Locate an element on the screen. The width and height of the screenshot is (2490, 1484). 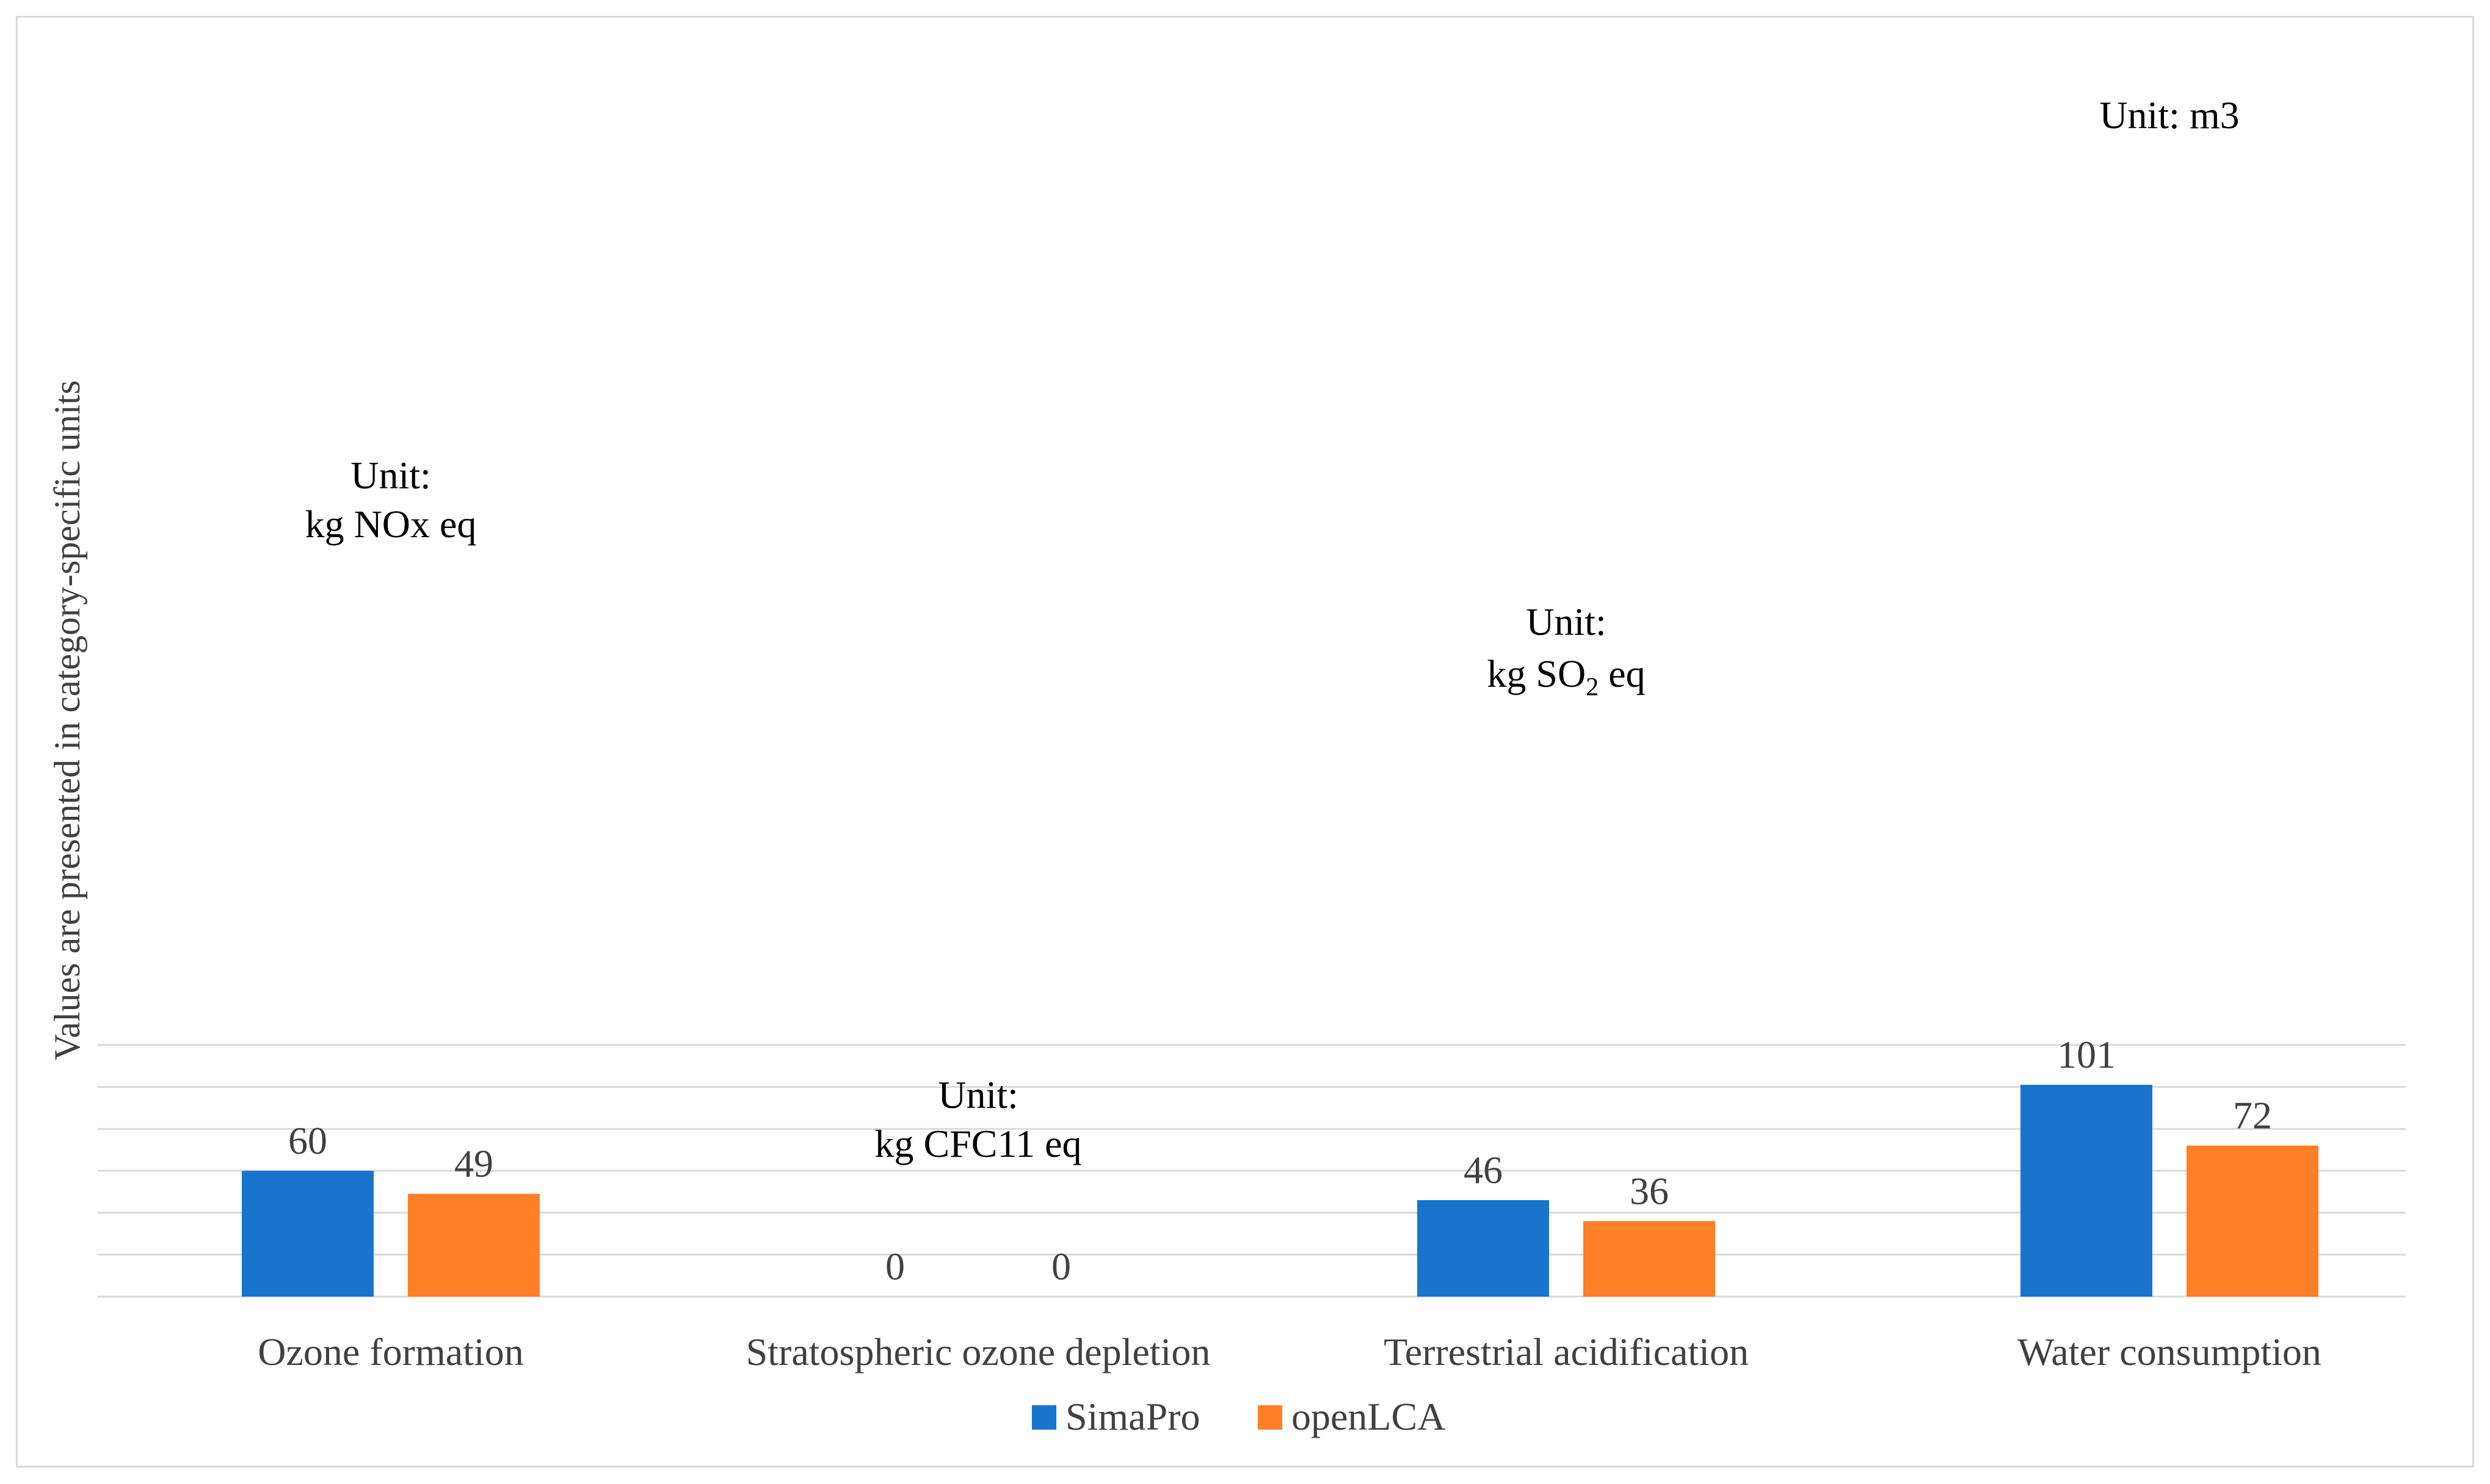
legend-item-openlca: openLCA is located at coordinates (1352, 1417).